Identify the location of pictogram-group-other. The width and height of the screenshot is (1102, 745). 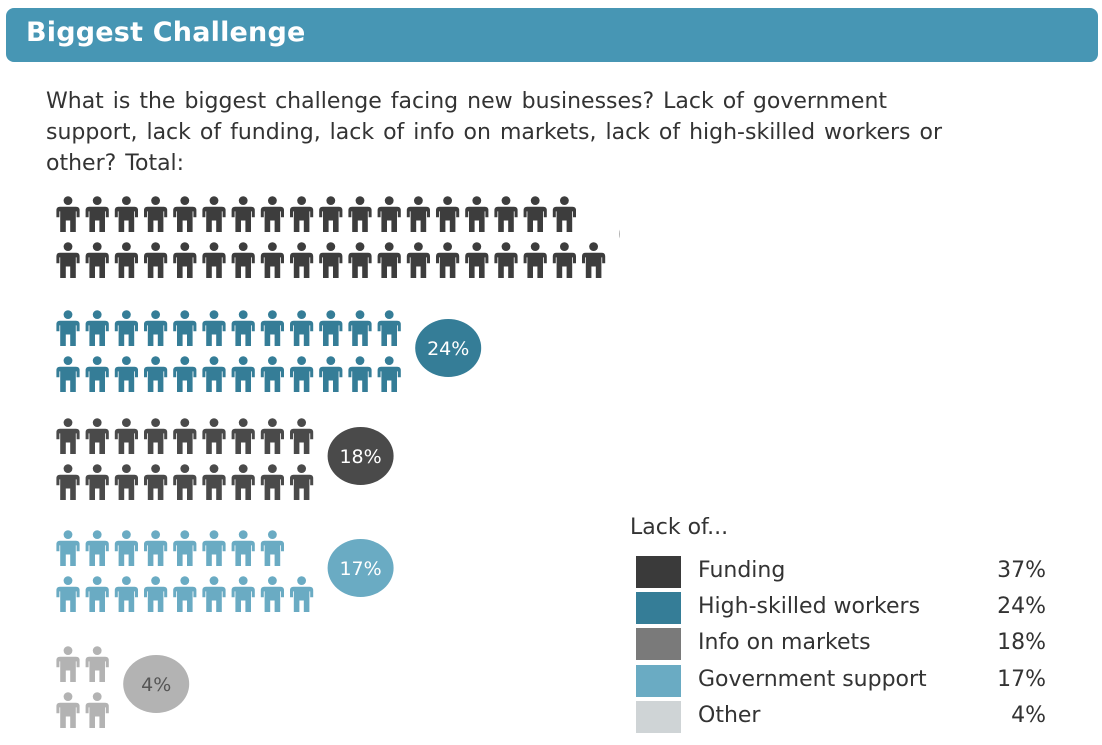
(82, 687).